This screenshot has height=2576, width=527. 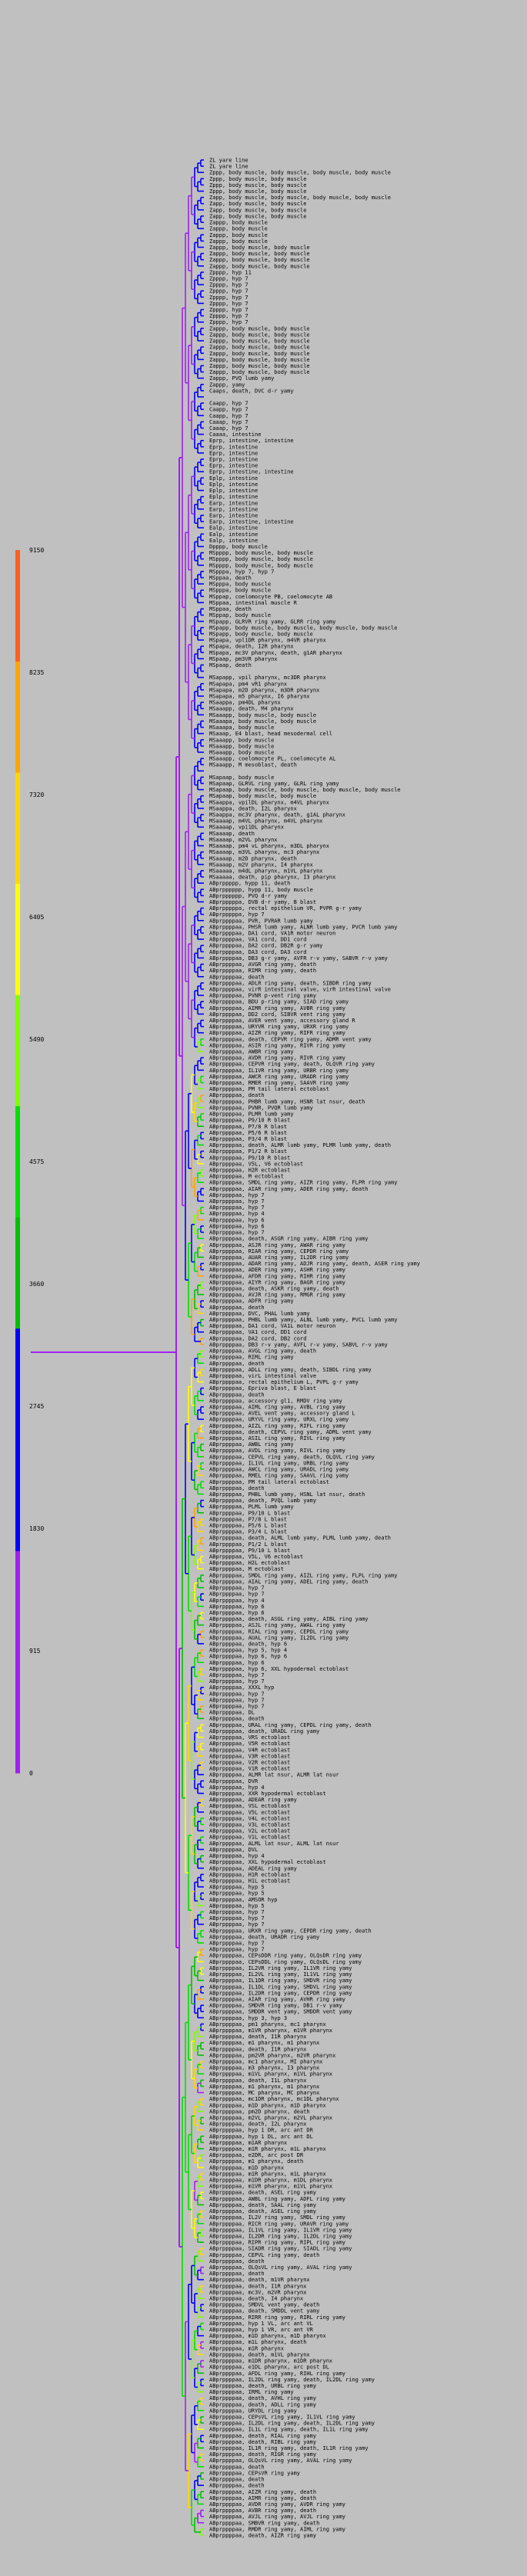 I want to click on leaf-label: ABprpppppp, hypp 11, body muscle, so click(x=261, y=890).